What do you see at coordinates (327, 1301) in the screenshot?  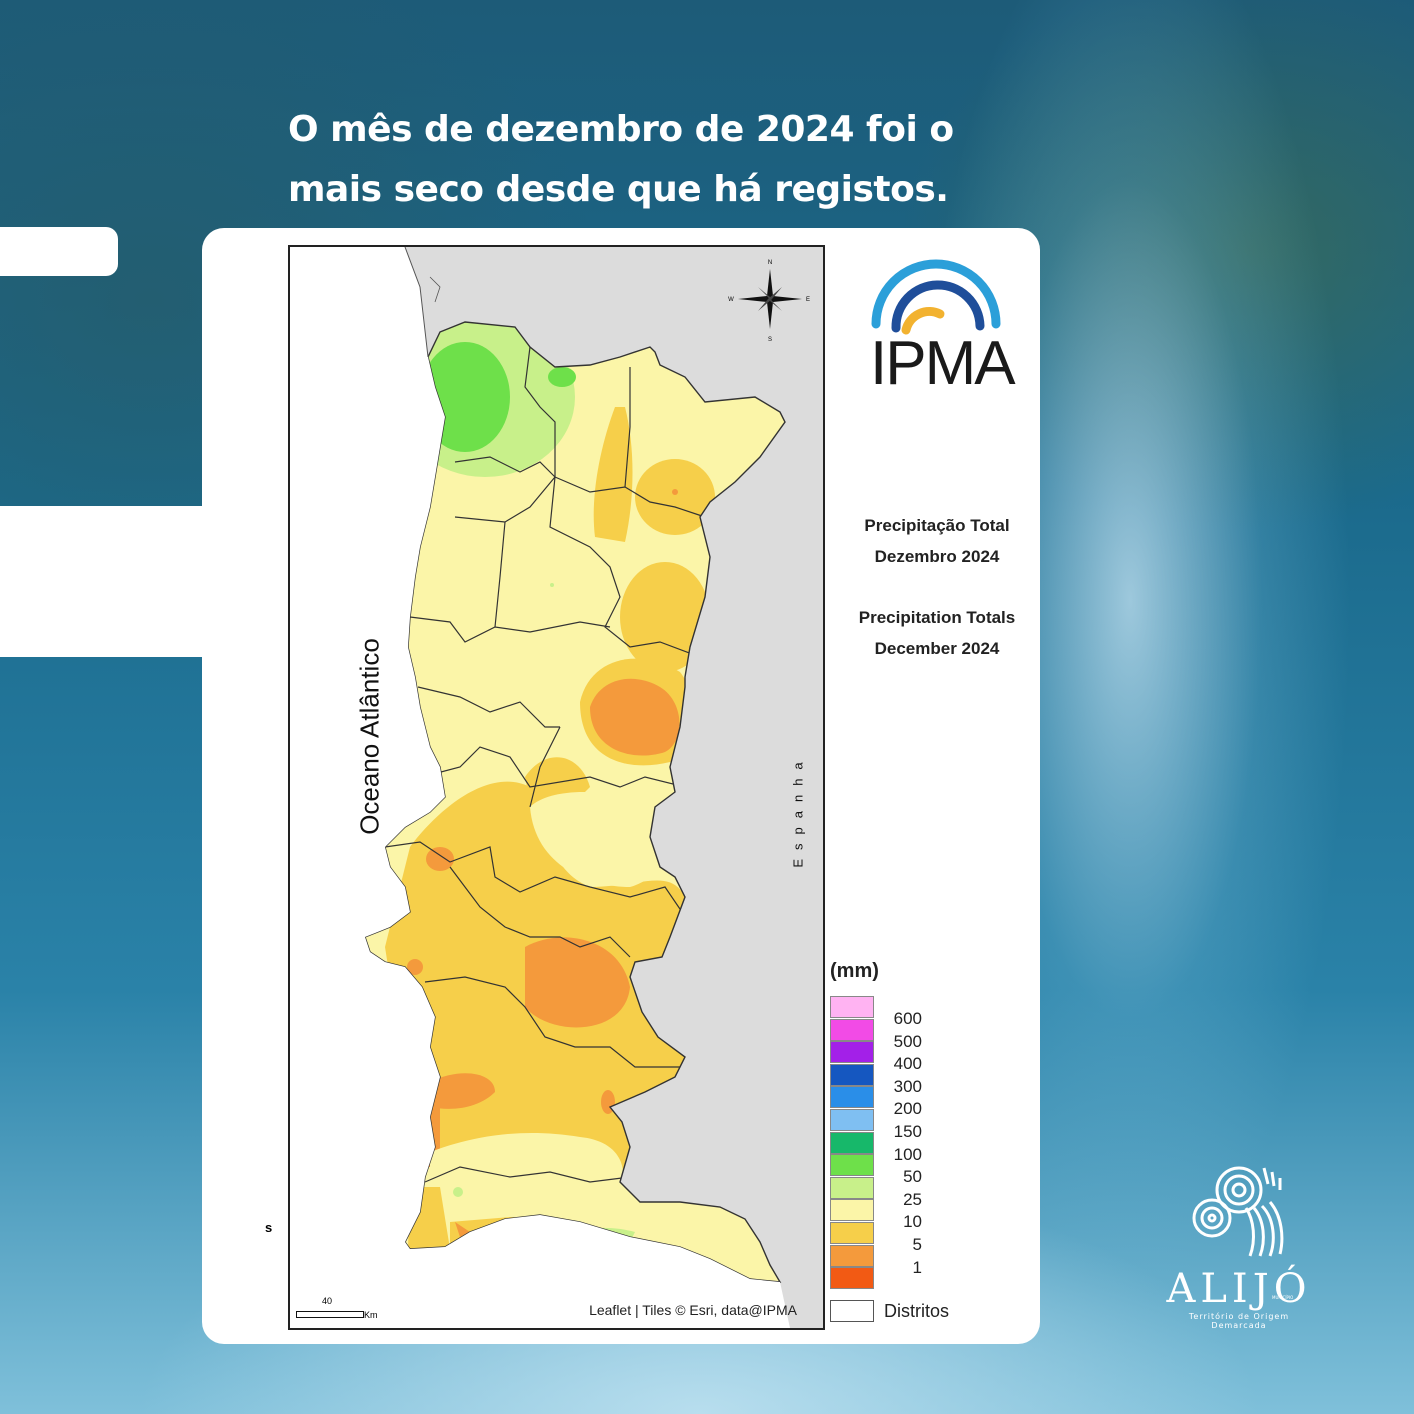 I see `scale-value: 40` at bounding box center [327, 1301].